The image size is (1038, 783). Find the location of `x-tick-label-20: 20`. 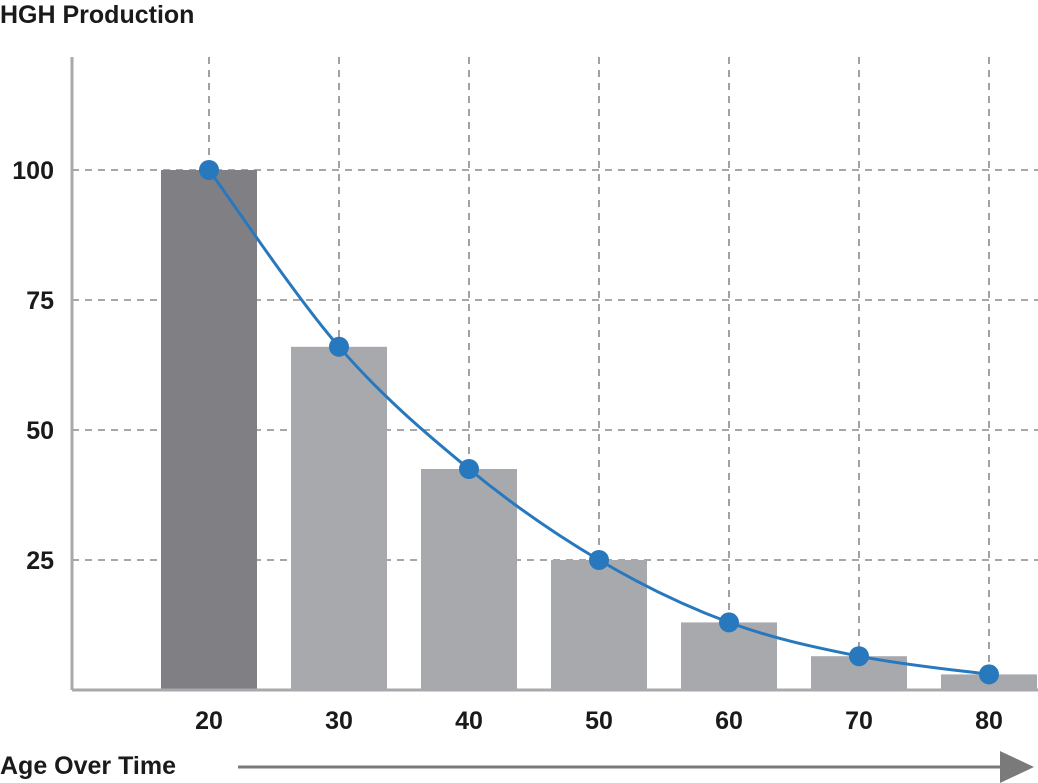

x-tick-label-20: 20 is located at coordinates (209, 721).